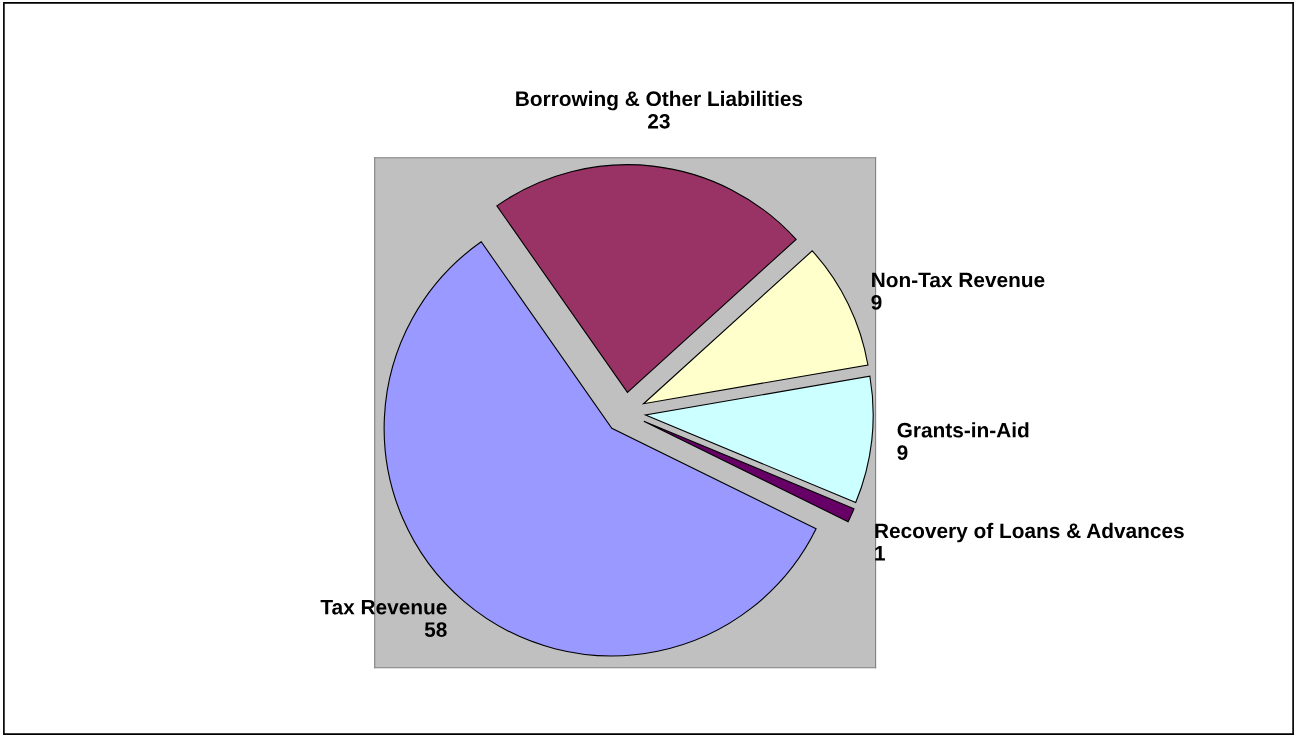 Image resolution: width=1297 pixels, height=737 pixels. I want to click on slice-label: Recovery of Loans & Advances, so click(1029, 532).